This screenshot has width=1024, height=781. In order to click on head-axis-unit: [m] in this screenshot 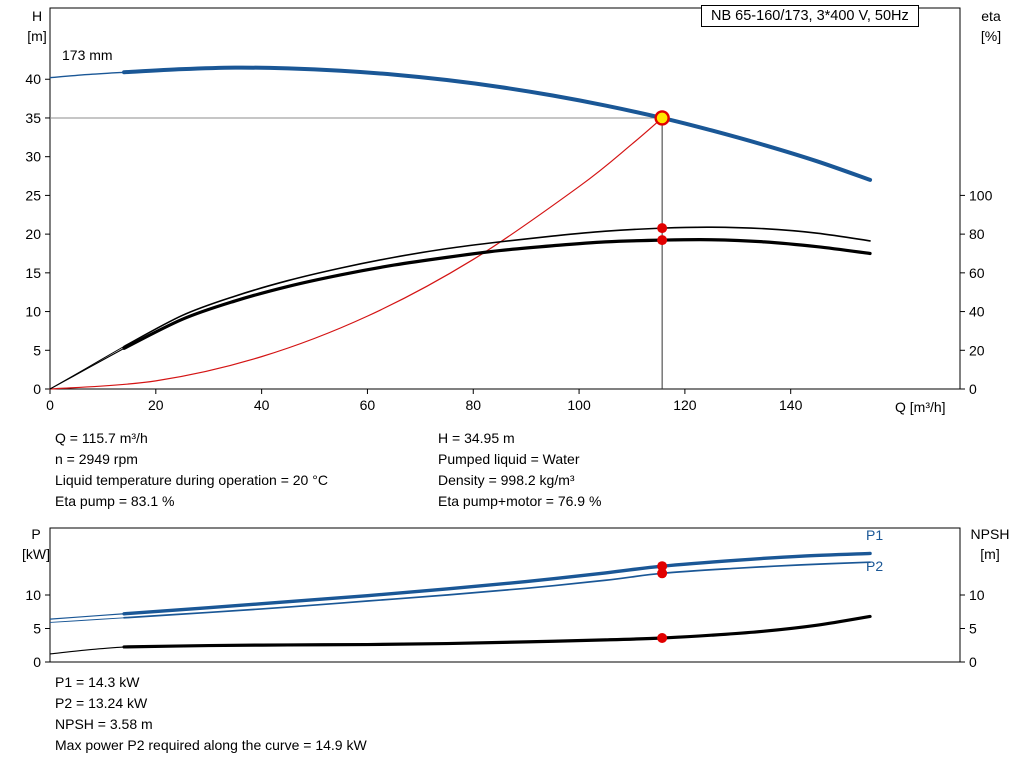, I will do `click(37, 36)`.